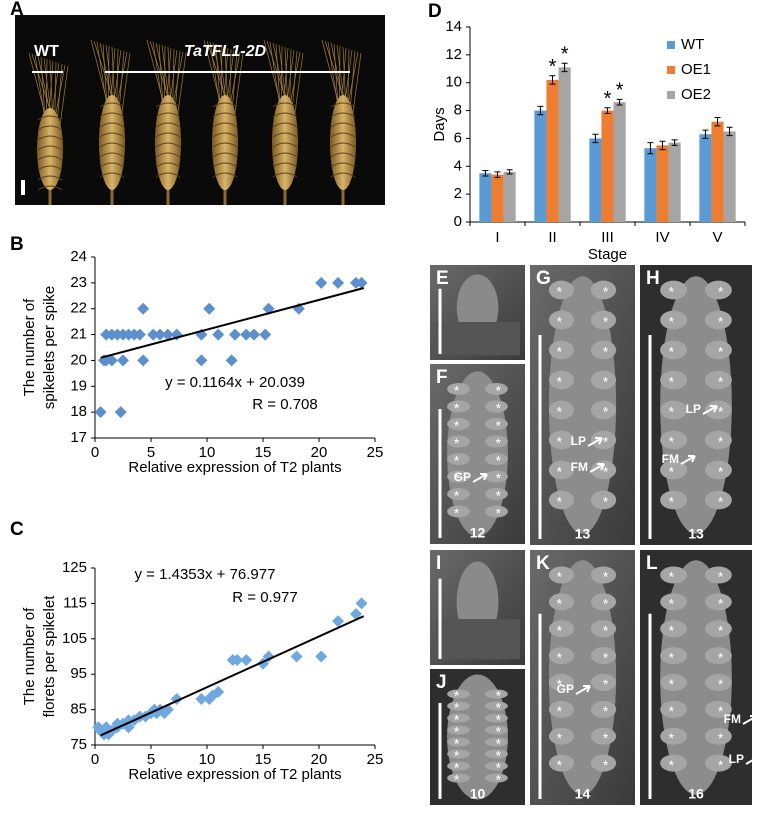  What do you see at coordinates (78, 359) in the screenshot?
I see `y-tick-label: 20` at bounding box center [78, 359].